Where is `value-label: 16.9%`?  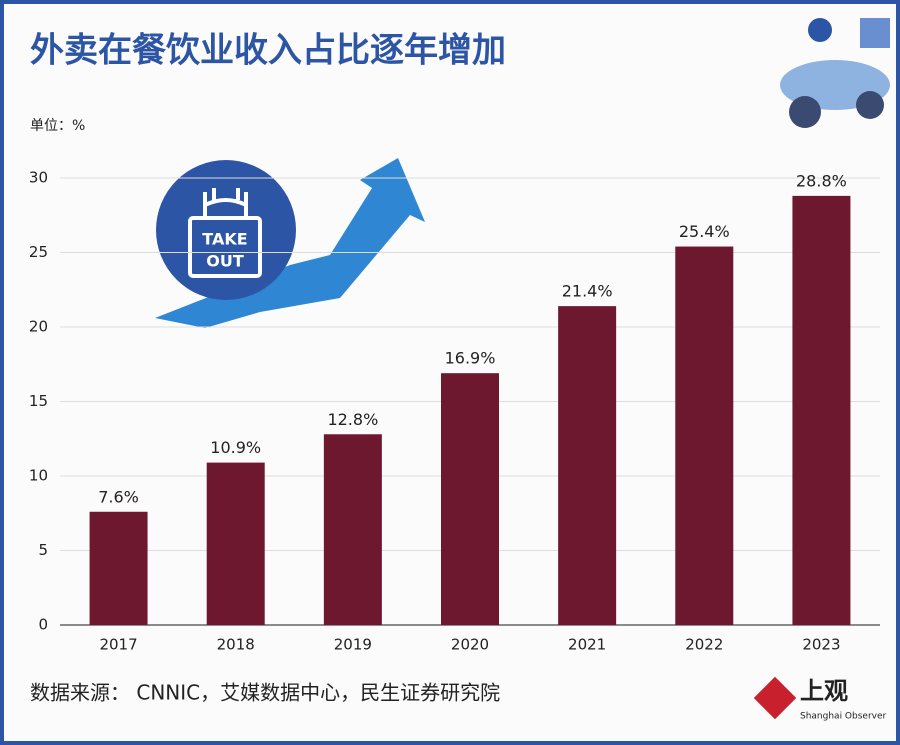 value-label: 16.9% is located at coordinates (470, 358).